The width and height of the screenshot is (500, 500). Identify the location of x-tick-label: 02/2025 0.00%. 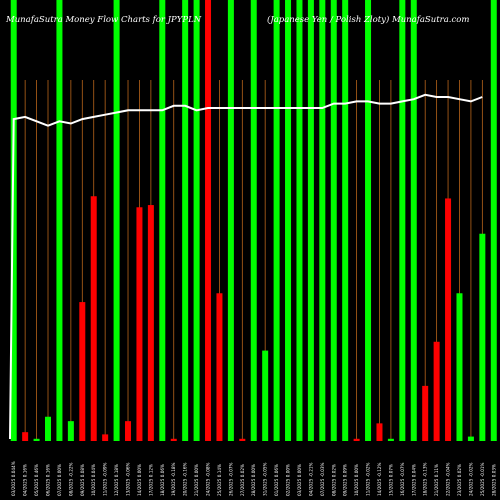
(288, 480).